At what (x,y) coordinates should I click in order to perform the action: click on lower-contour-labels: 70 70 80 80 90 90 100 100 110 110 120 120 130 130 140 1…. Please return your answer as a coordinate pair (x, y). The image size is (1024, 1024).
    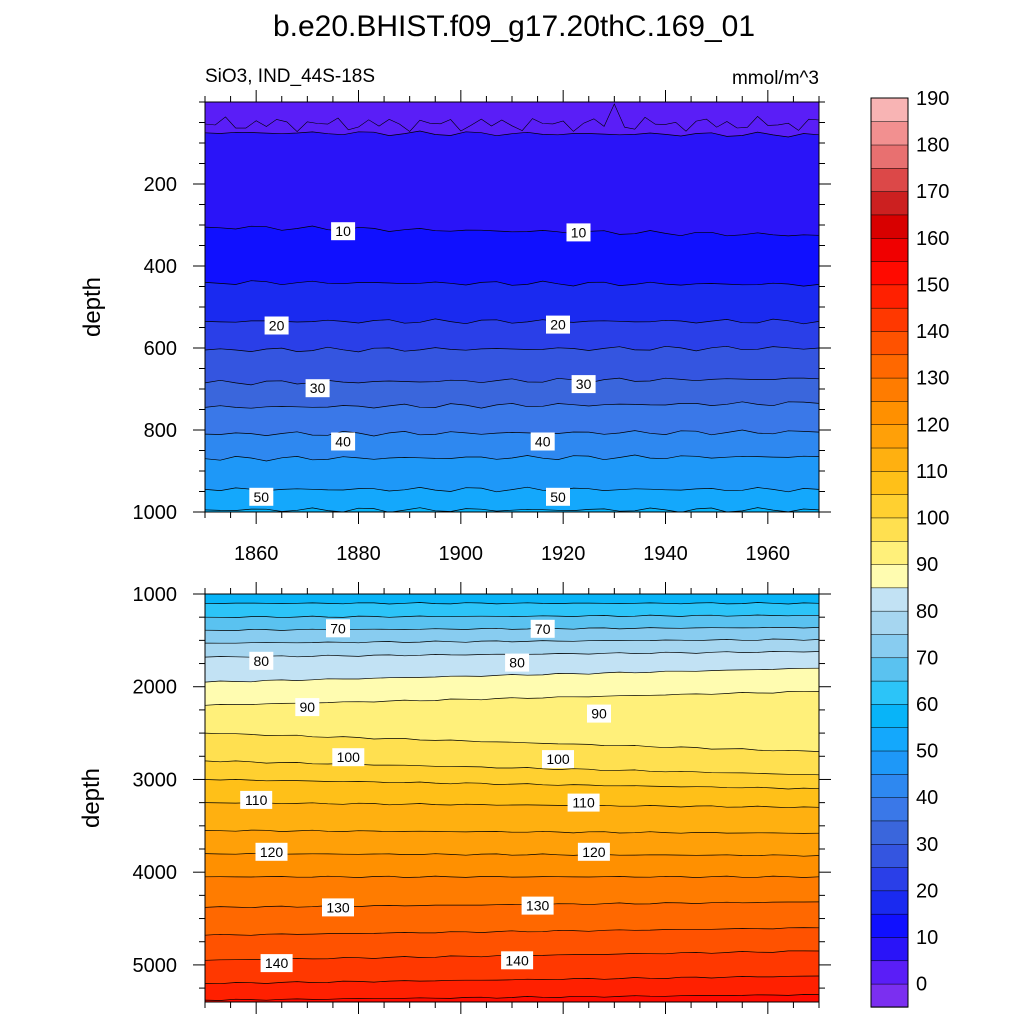
    Looking at the image, I should click on (425, 796).